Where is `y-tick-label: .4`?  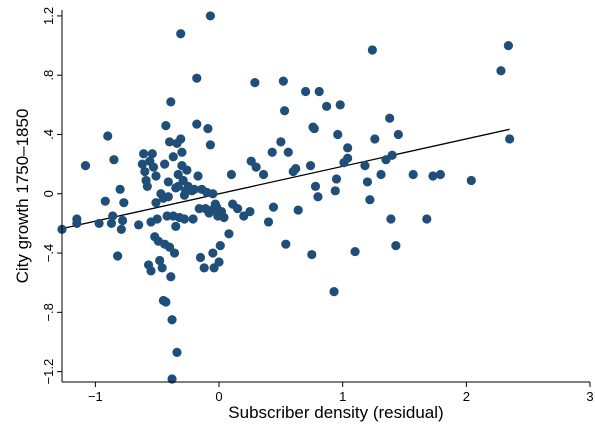
y-tick-label: .4 is located at coordinates (48, 134).